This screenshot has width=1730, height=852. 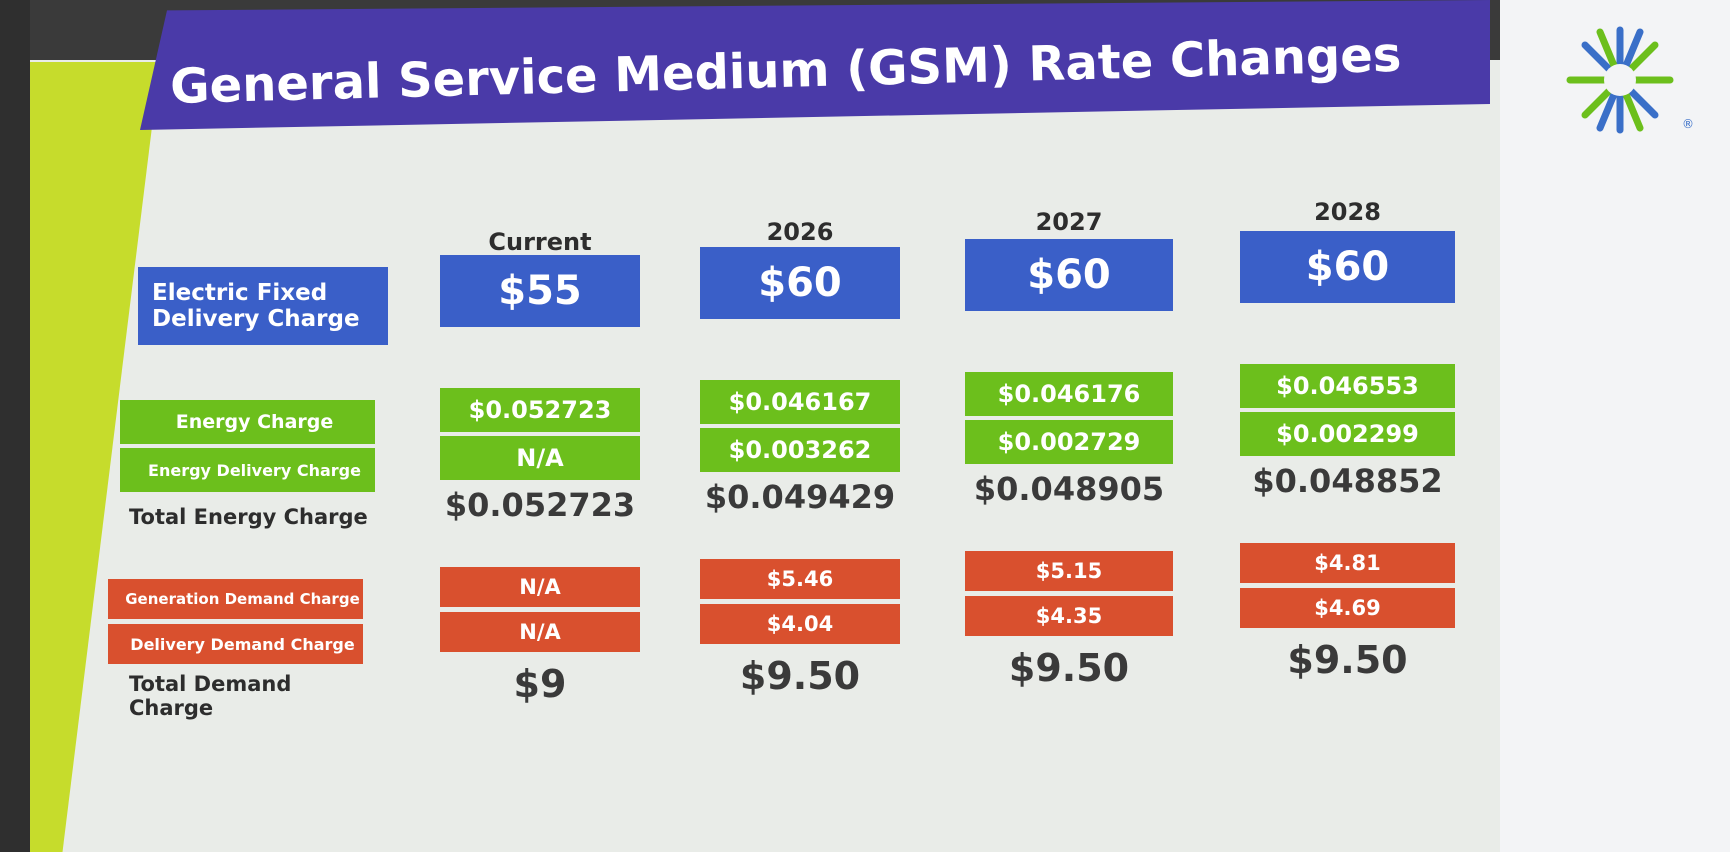 What do you see at coordinates (1688, 124) in the screenshot?
I see `logo-mark: ®` at bounding box center [1688, 124].